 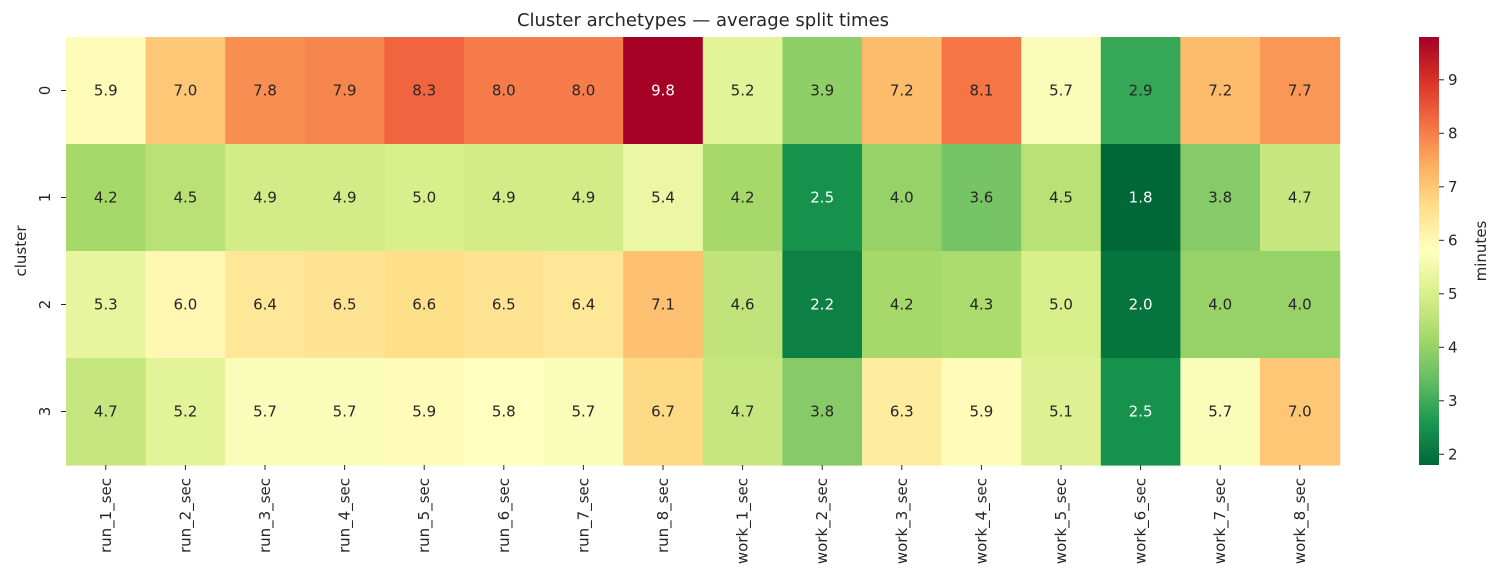 I want to click on cell-value-label: 7.7, so click(x=1300, y=91).